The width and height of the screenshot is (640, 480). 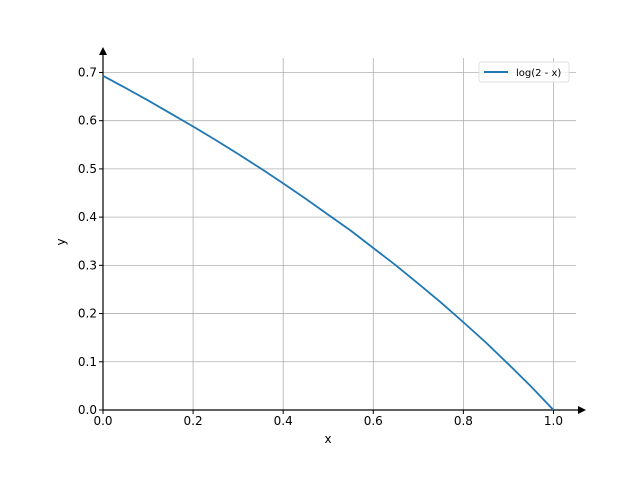 What do you see at coordinates (87, 72) in the screenshot?
I see `y-tick-label: 0.7` at bounding box center [87, 72].